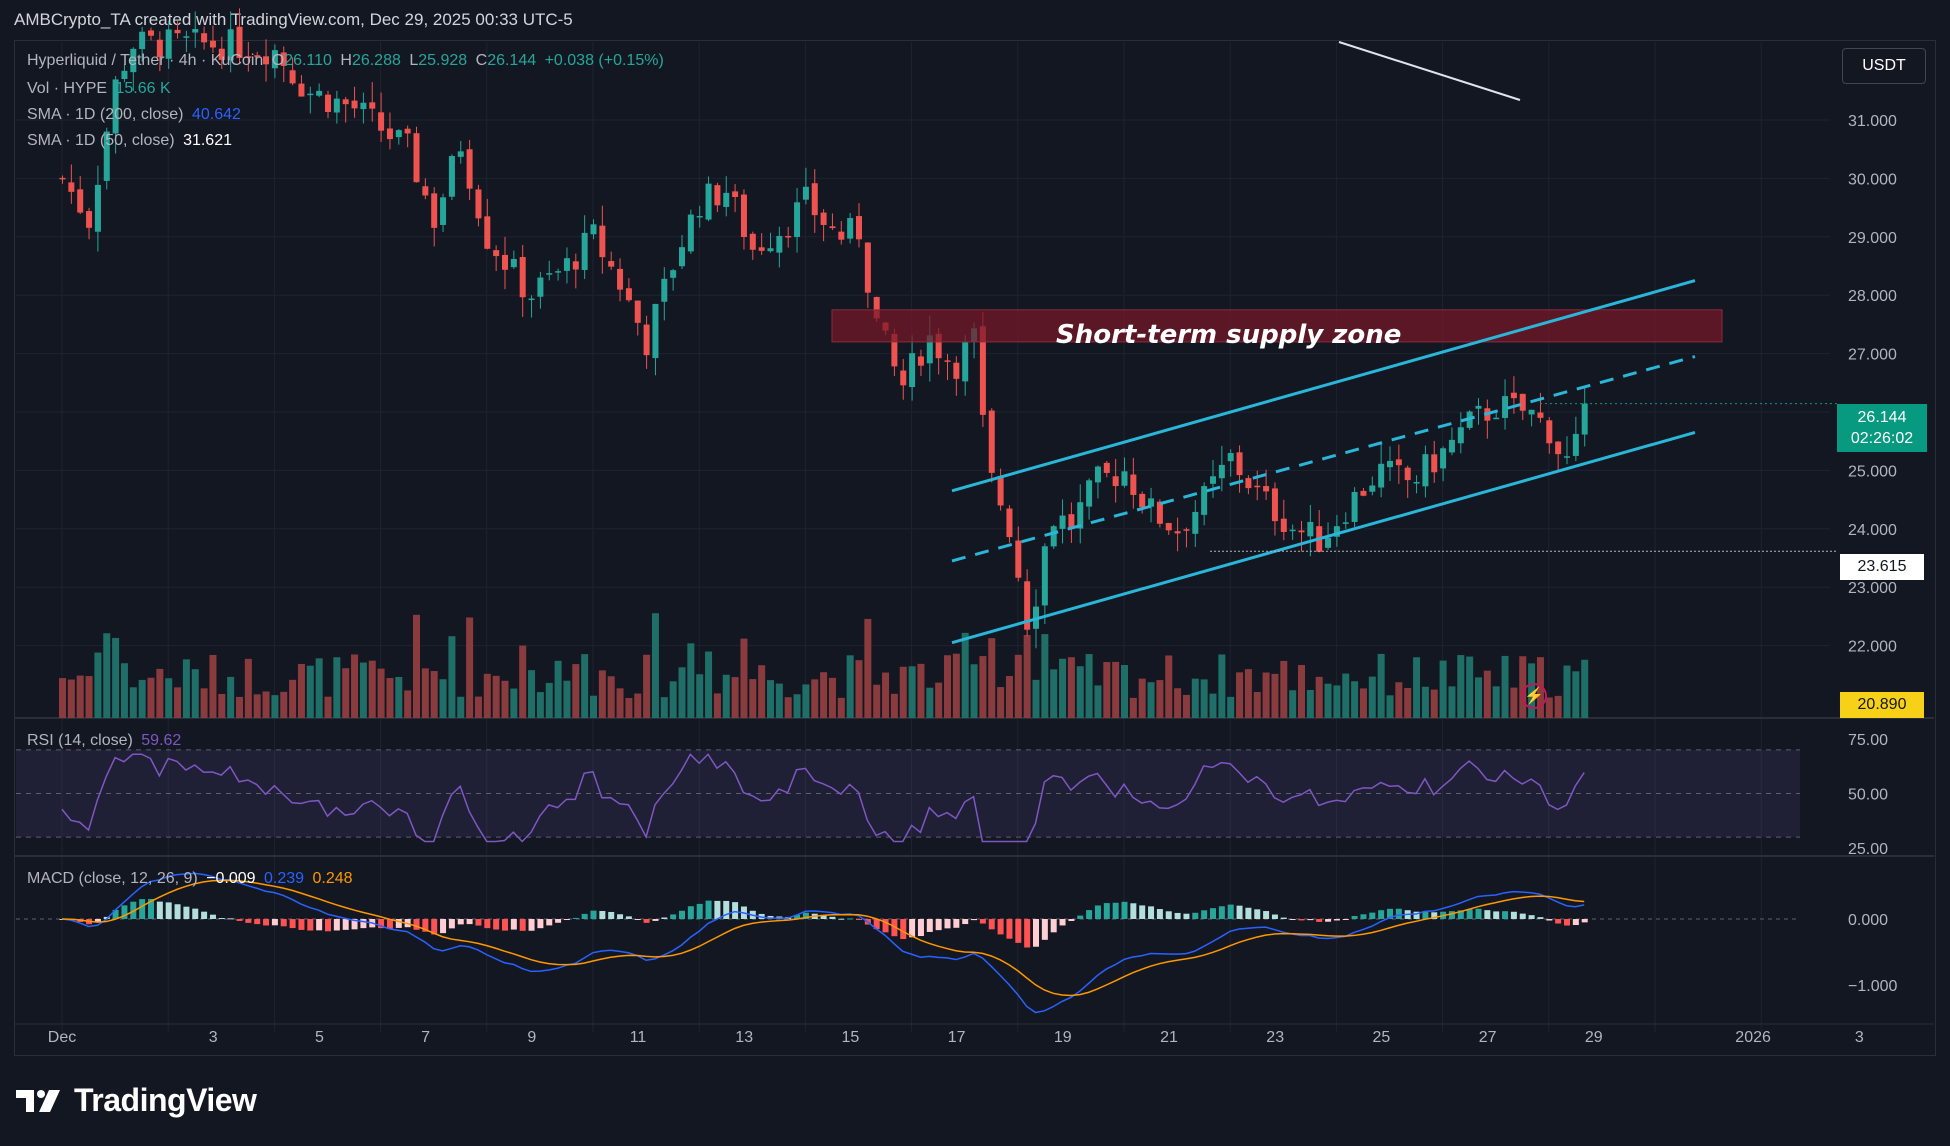 Image resolution: width=1950 pixels, height=1146 pixels. I want to click on rsi-legend: RSI (14, close) 59.62, so click(106, 741).